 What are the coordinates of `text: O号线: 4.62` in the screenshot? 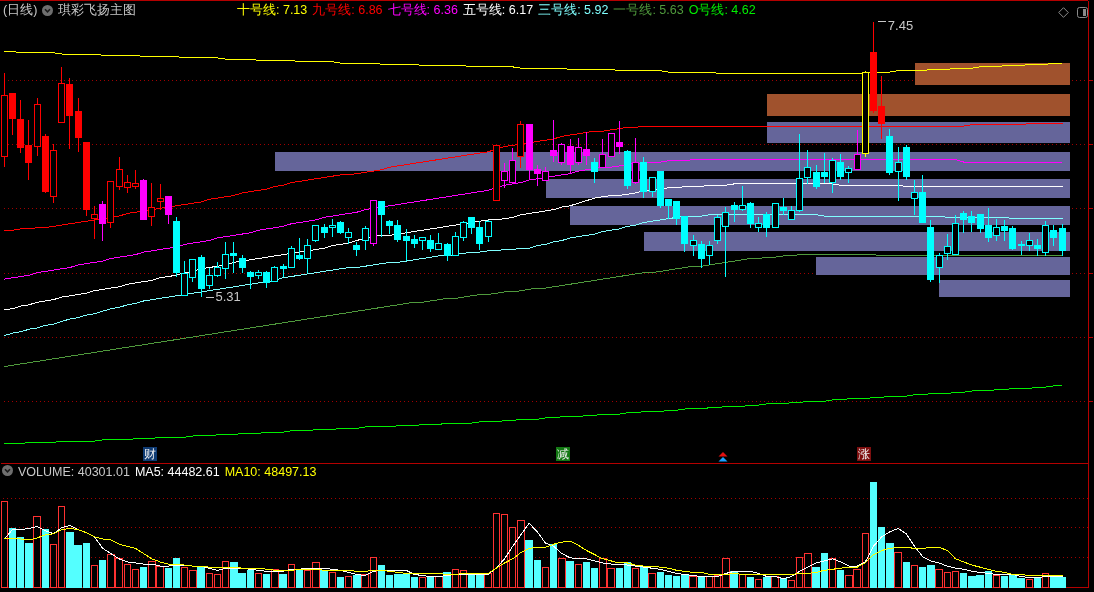 It's located at (722, 10).